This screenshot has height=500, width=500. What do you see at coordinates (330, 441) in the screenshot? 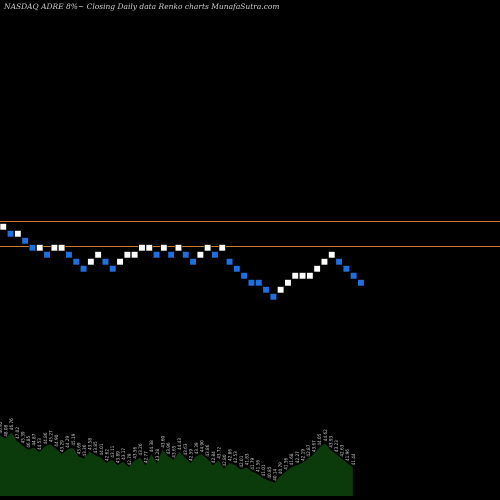
I see `volume-label: 43.93` at bounding box center [330, 441].